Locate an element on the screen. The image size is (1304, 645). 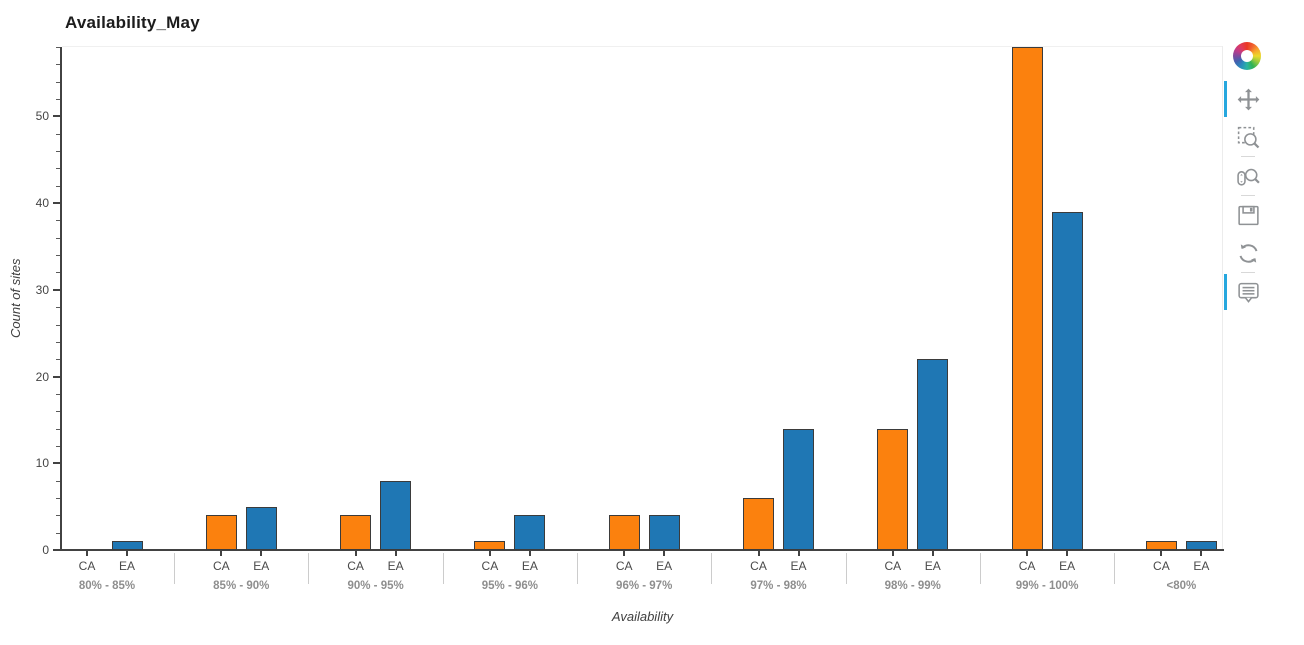
reset-icon is located at coordinates (1248, 253).